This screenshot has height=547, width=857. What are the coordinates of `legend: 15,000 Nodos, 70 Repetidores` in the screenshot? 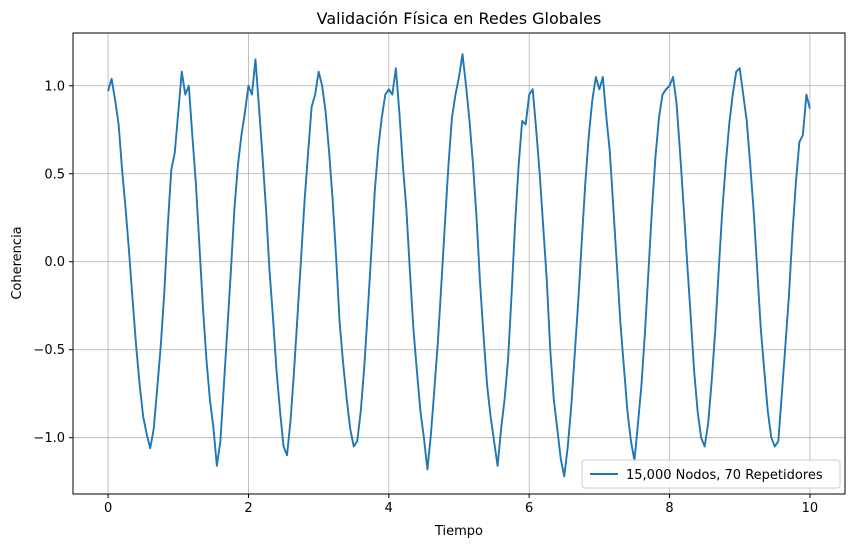 It's located at (711, 474).